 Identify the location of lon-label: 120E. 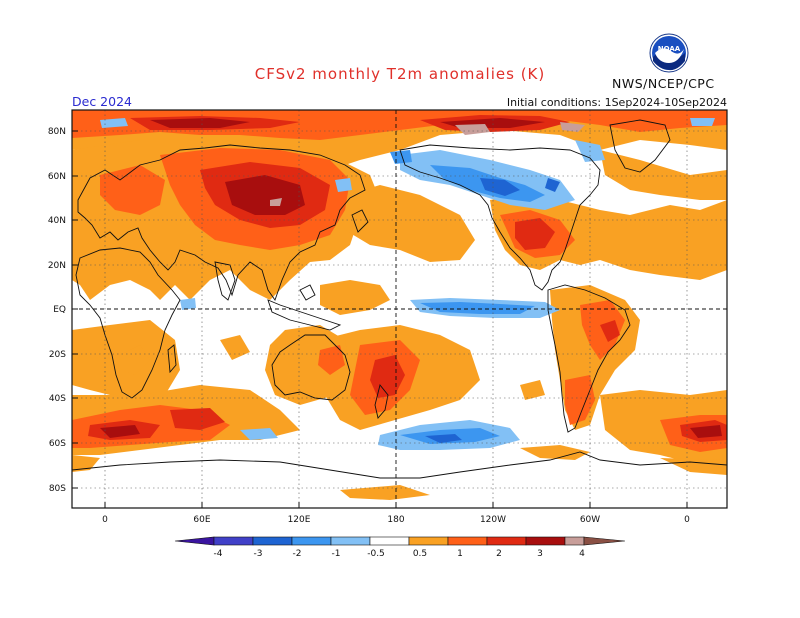
(299, 520).